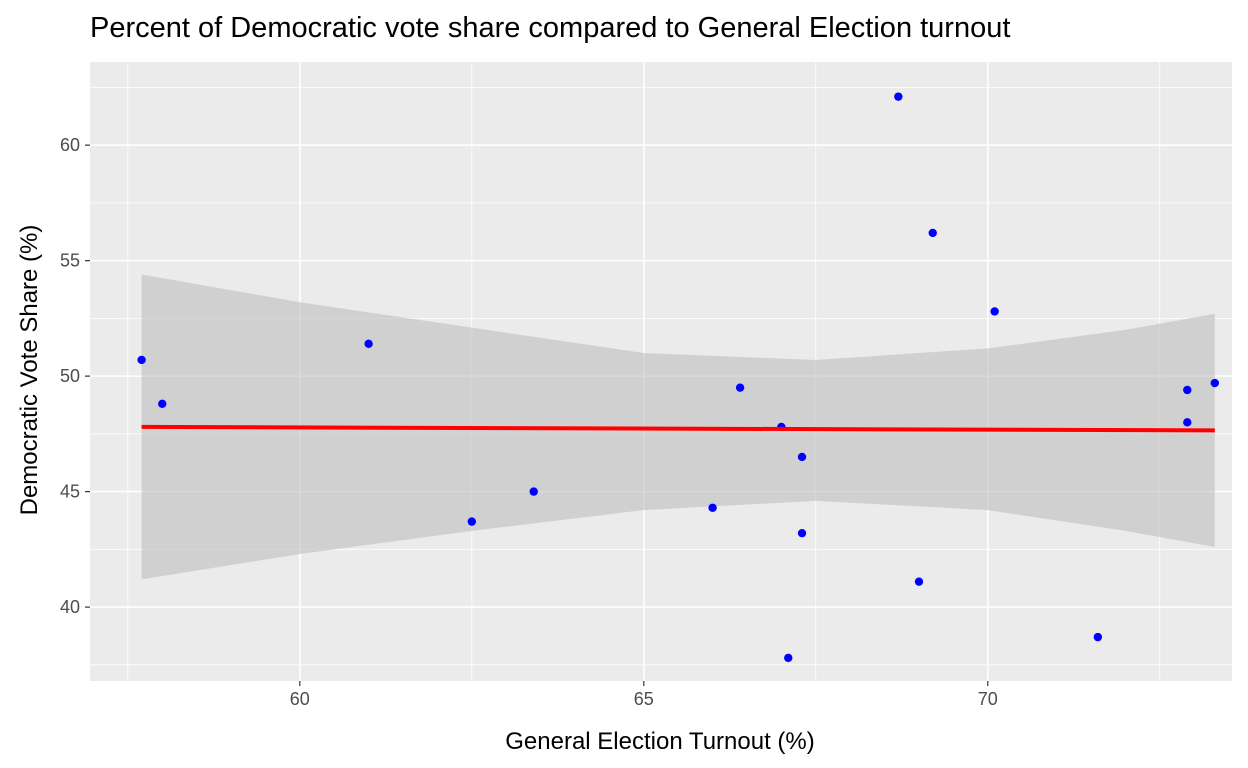  What do you see at coordinates (70, 607) in the screenshot?
I see `y-tick-label: 40` at bounding box center [70, 607].